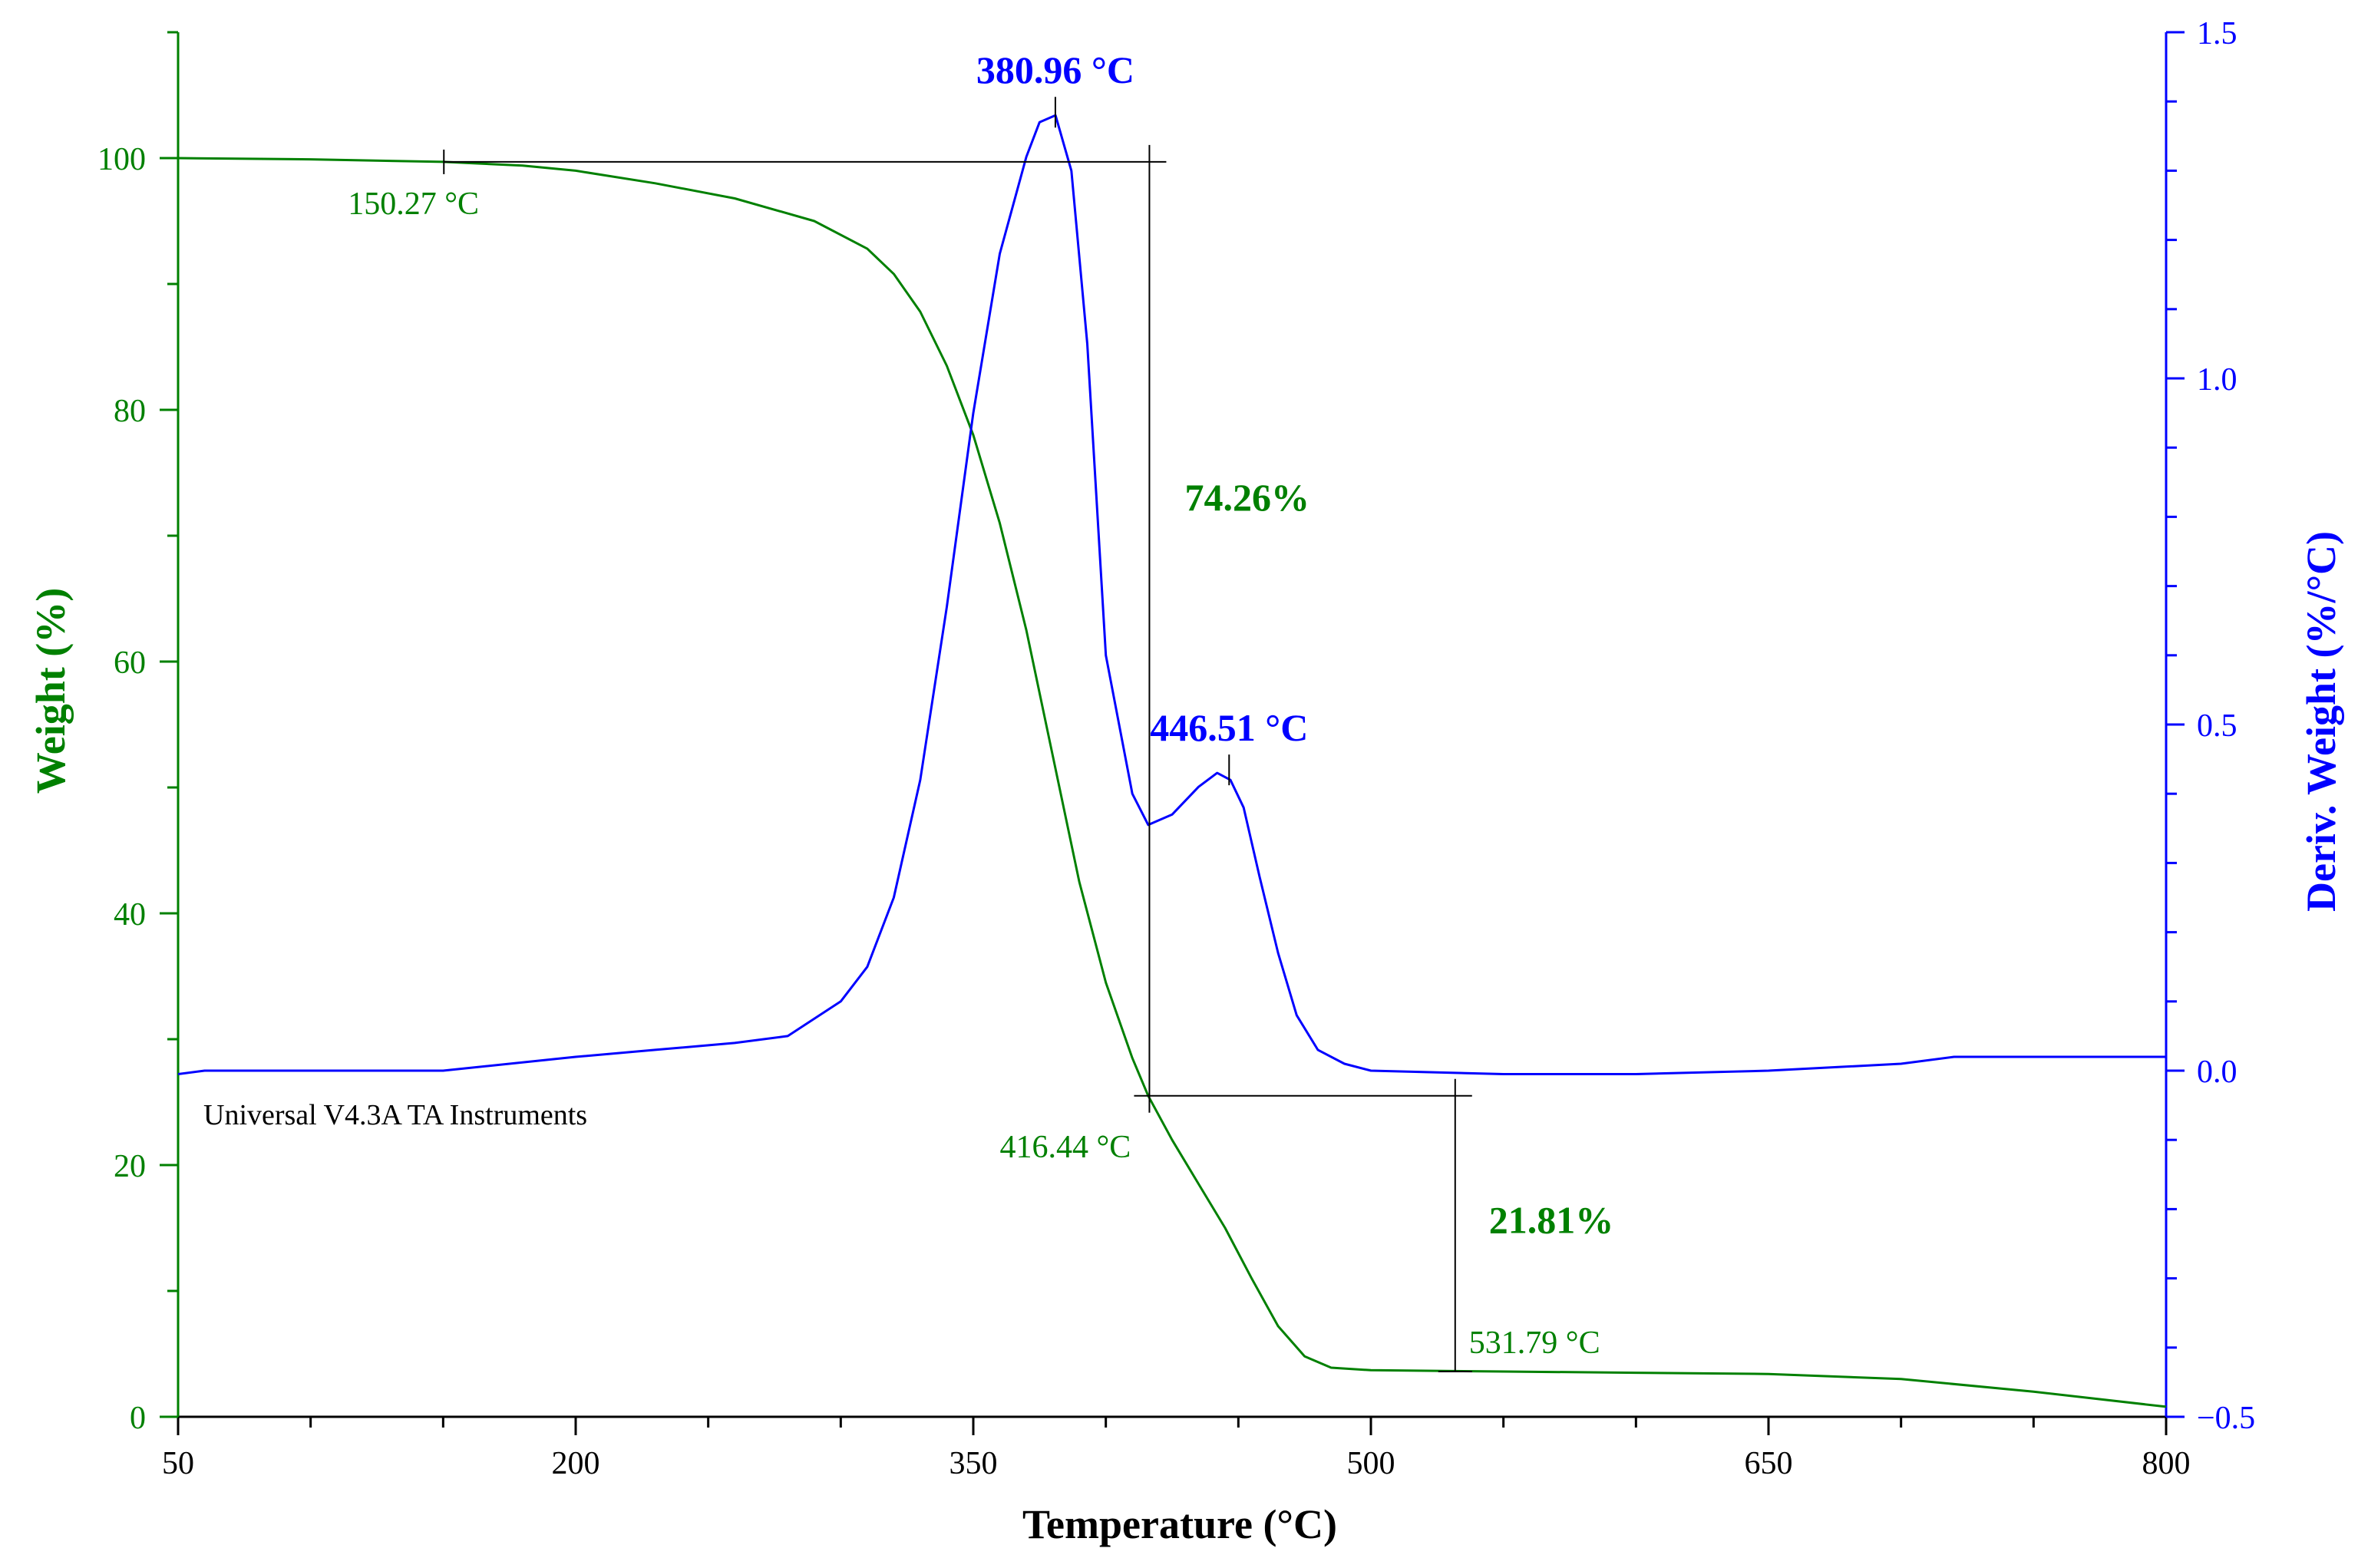 Image resolution: width=2358 pixels, height=1568 pixels. What do you see at coordinates (974, 1463) in the screenshot?
I see `x-tick-label: 350` at bounding box center [974, 1463].